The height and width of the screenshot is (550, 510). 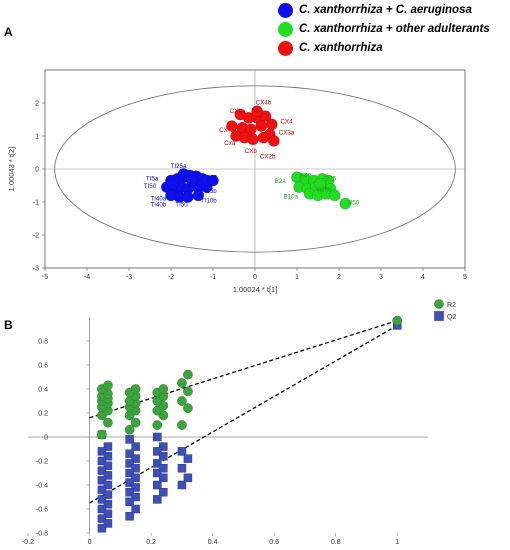 What do you see at coordinates (385, 10) in the screenshot?
I see `legend-label-aeruginosa: C. xanthorrhiza + C. aeruginosa` at bounding box center [385, 10].